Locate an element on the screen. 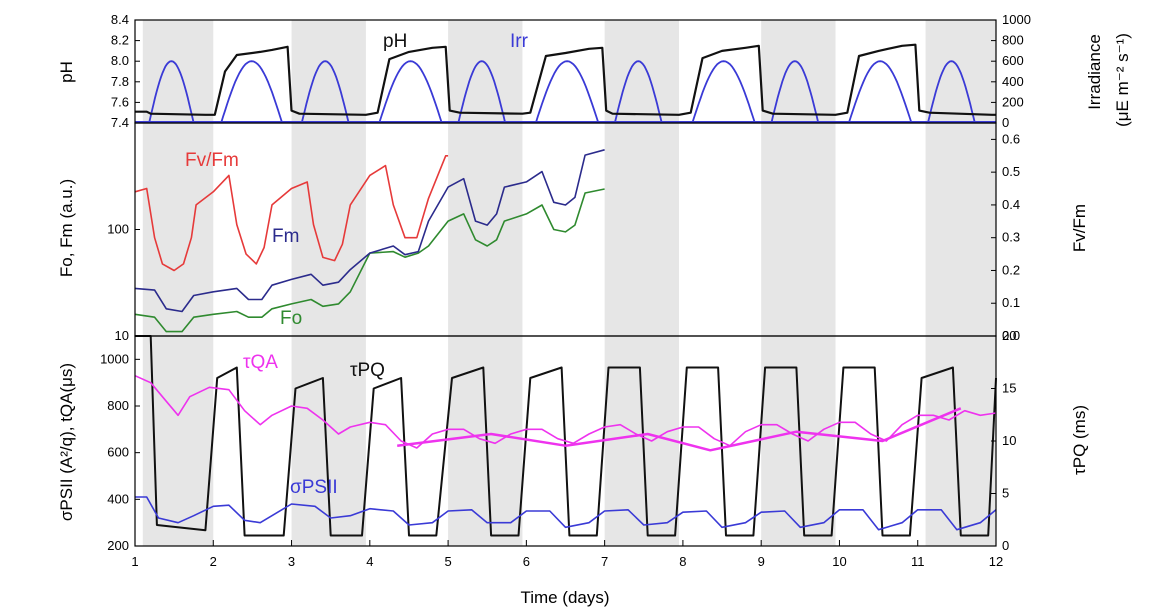 This screenshot has height=612, width=1152. annotation-tqa: τQA is located at coordinates (260, 362).